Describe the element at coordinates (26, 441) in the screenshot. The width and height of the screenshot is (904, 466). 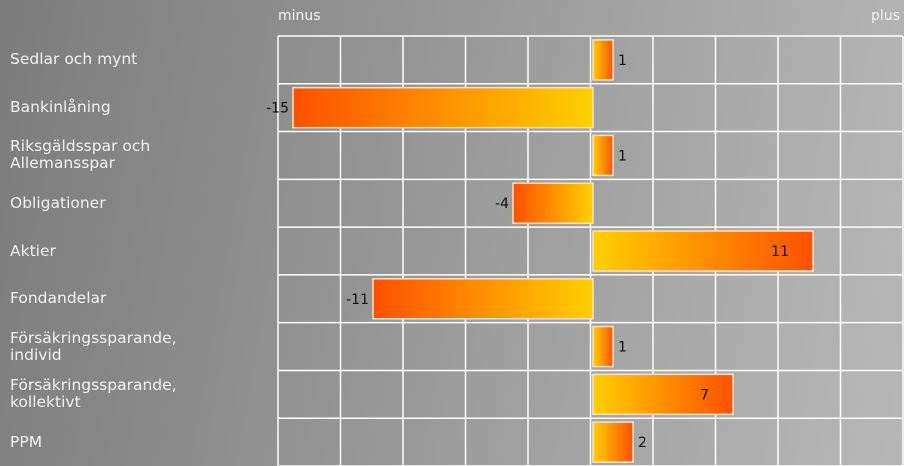
I see `category-label: PPM` at that location.